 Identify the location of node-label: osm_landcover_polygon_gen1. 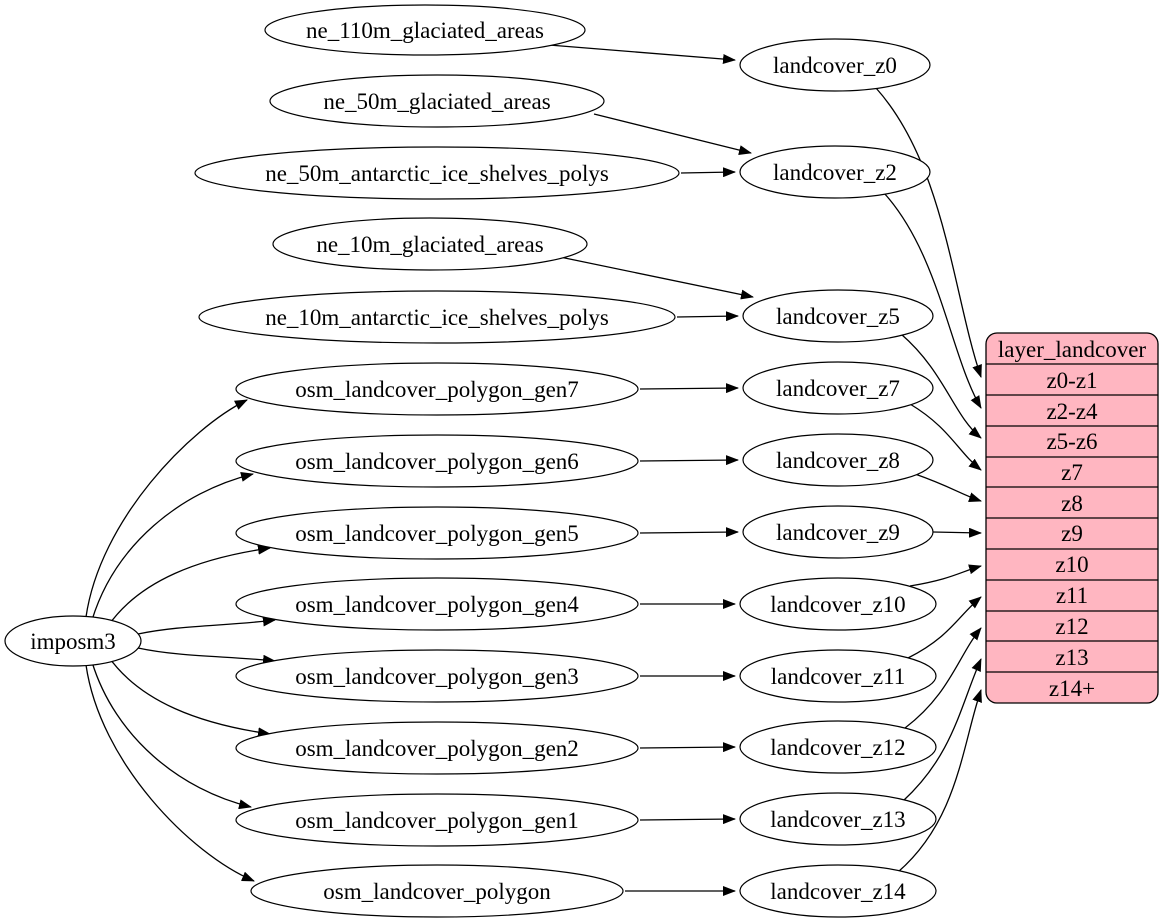
(437, 820).